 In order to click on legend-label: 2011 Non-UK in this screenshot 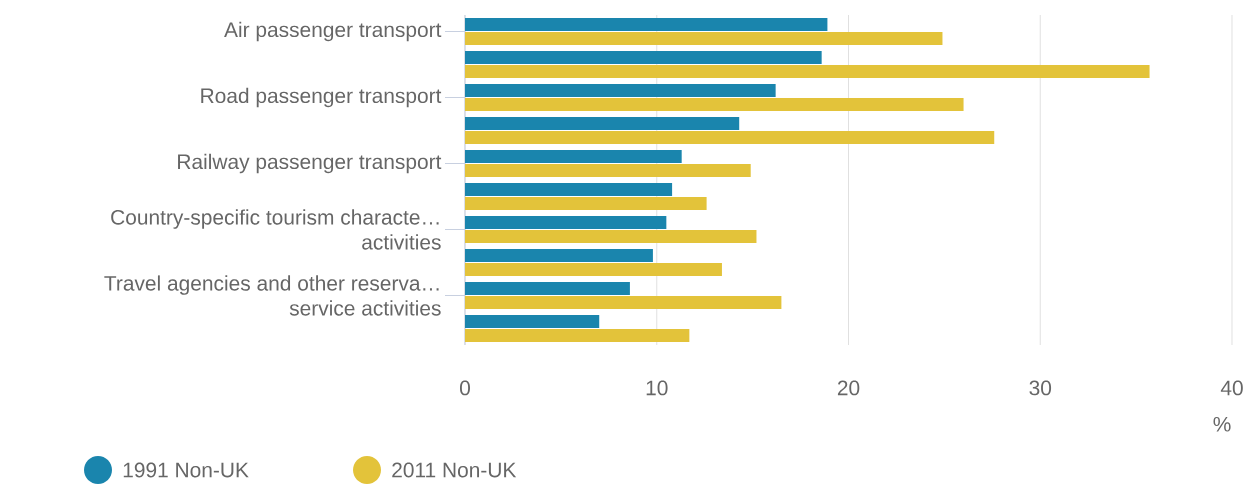, I will do `click(454, 470)`.